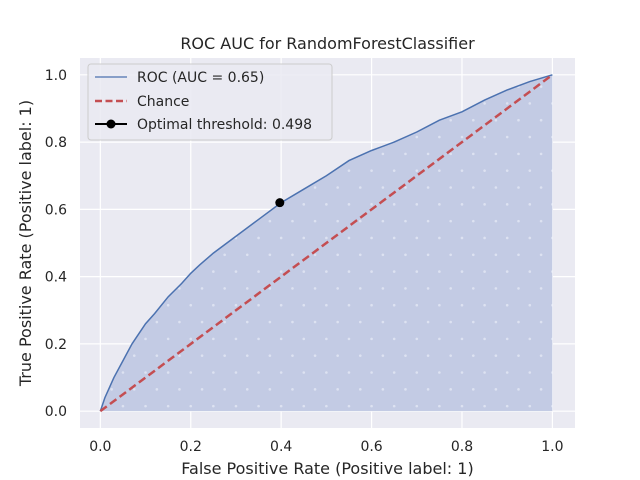  I want to click on legend-label-chance: Chance, so click(163, 102).